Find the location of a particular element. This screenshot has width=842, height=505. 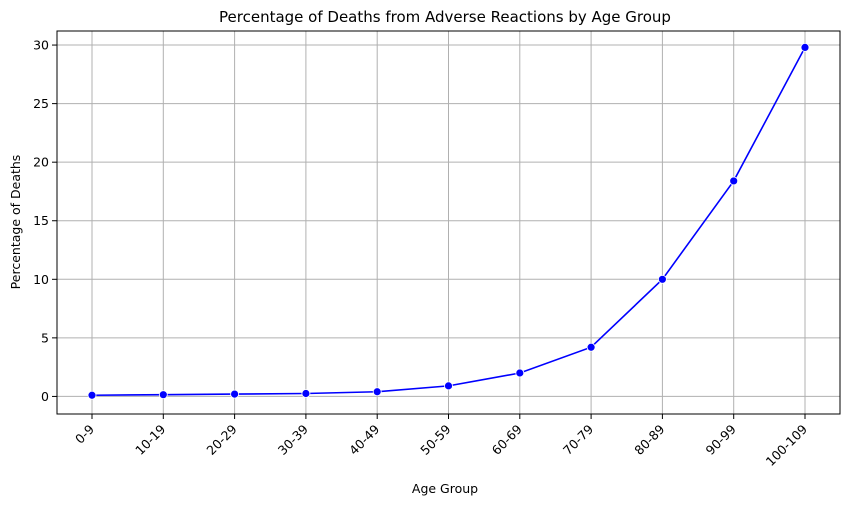

x-tick-label: 10-19 is located at coordinates (150, 439).